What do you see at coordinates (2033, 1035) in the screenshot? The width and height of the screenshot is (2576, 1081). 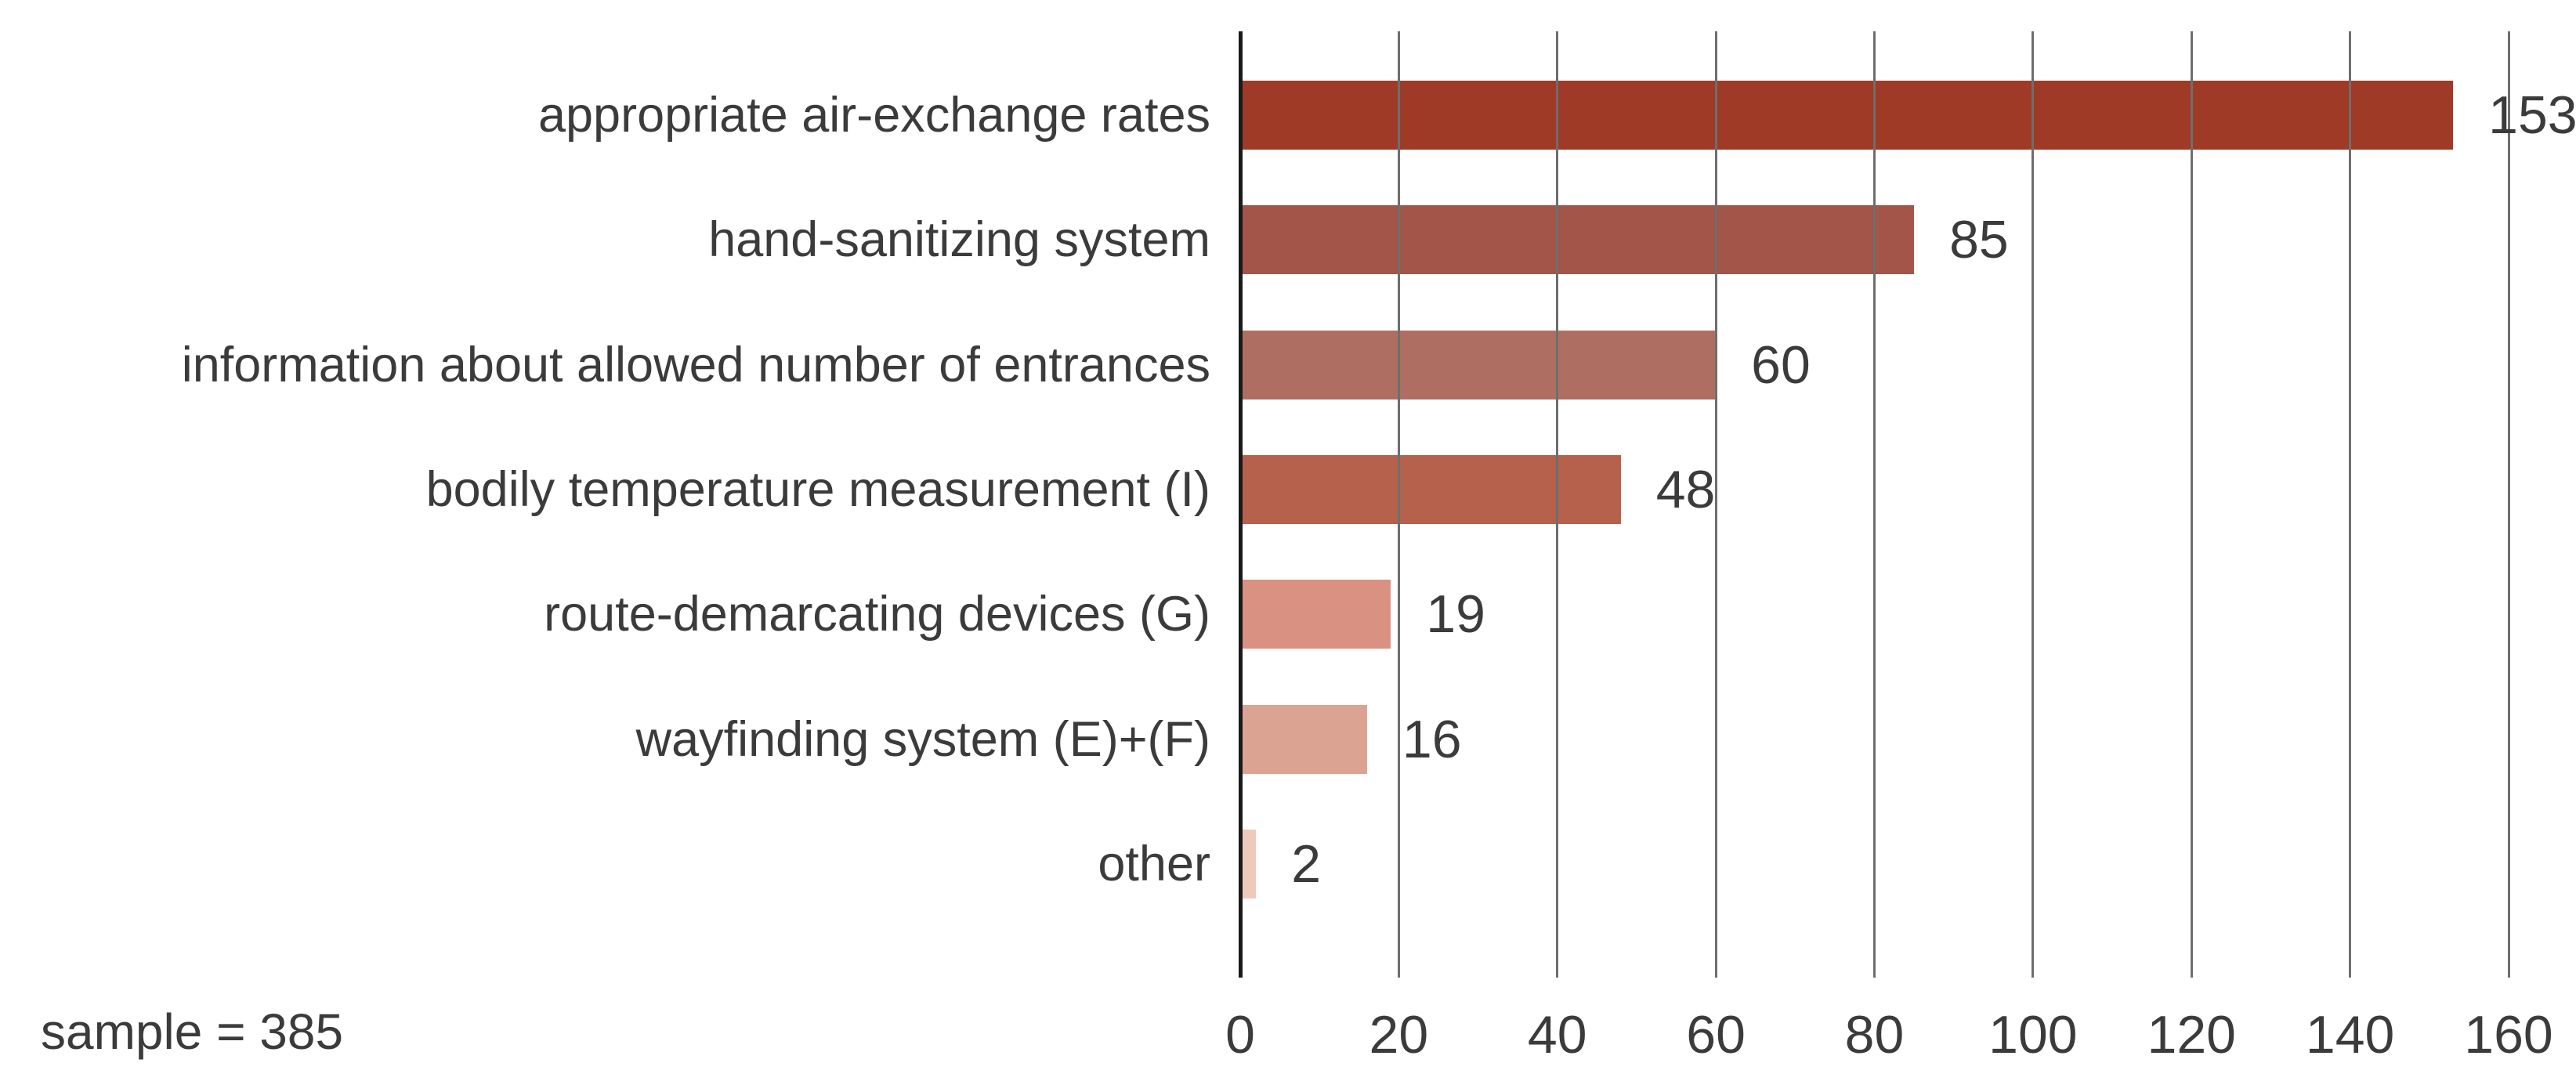 I see `x-tick-label-100: 100` at bounding box center [2033, 1035].